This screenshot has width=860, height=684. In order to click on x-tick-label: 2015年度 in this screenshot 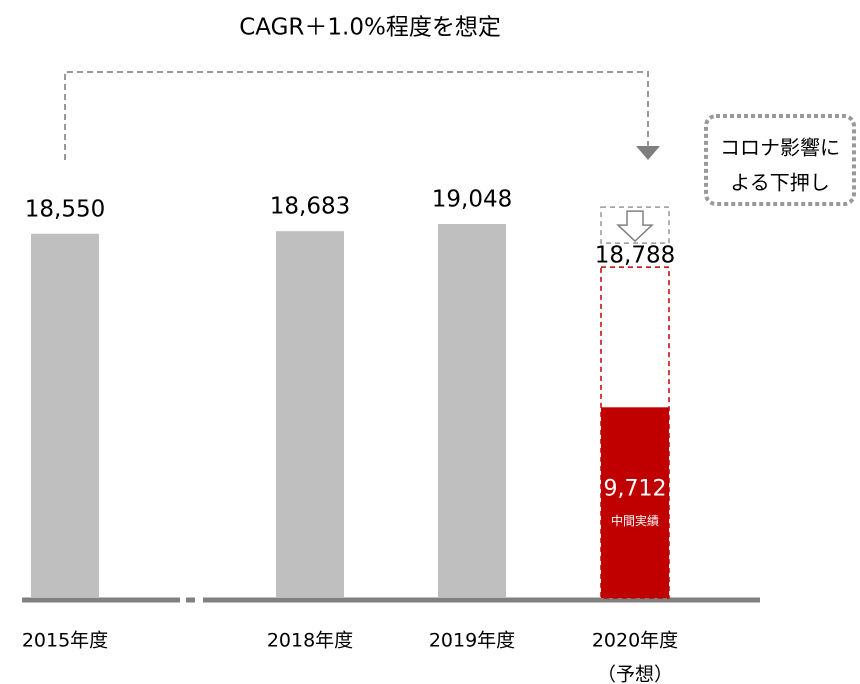, I will do `click(65, 641)`.